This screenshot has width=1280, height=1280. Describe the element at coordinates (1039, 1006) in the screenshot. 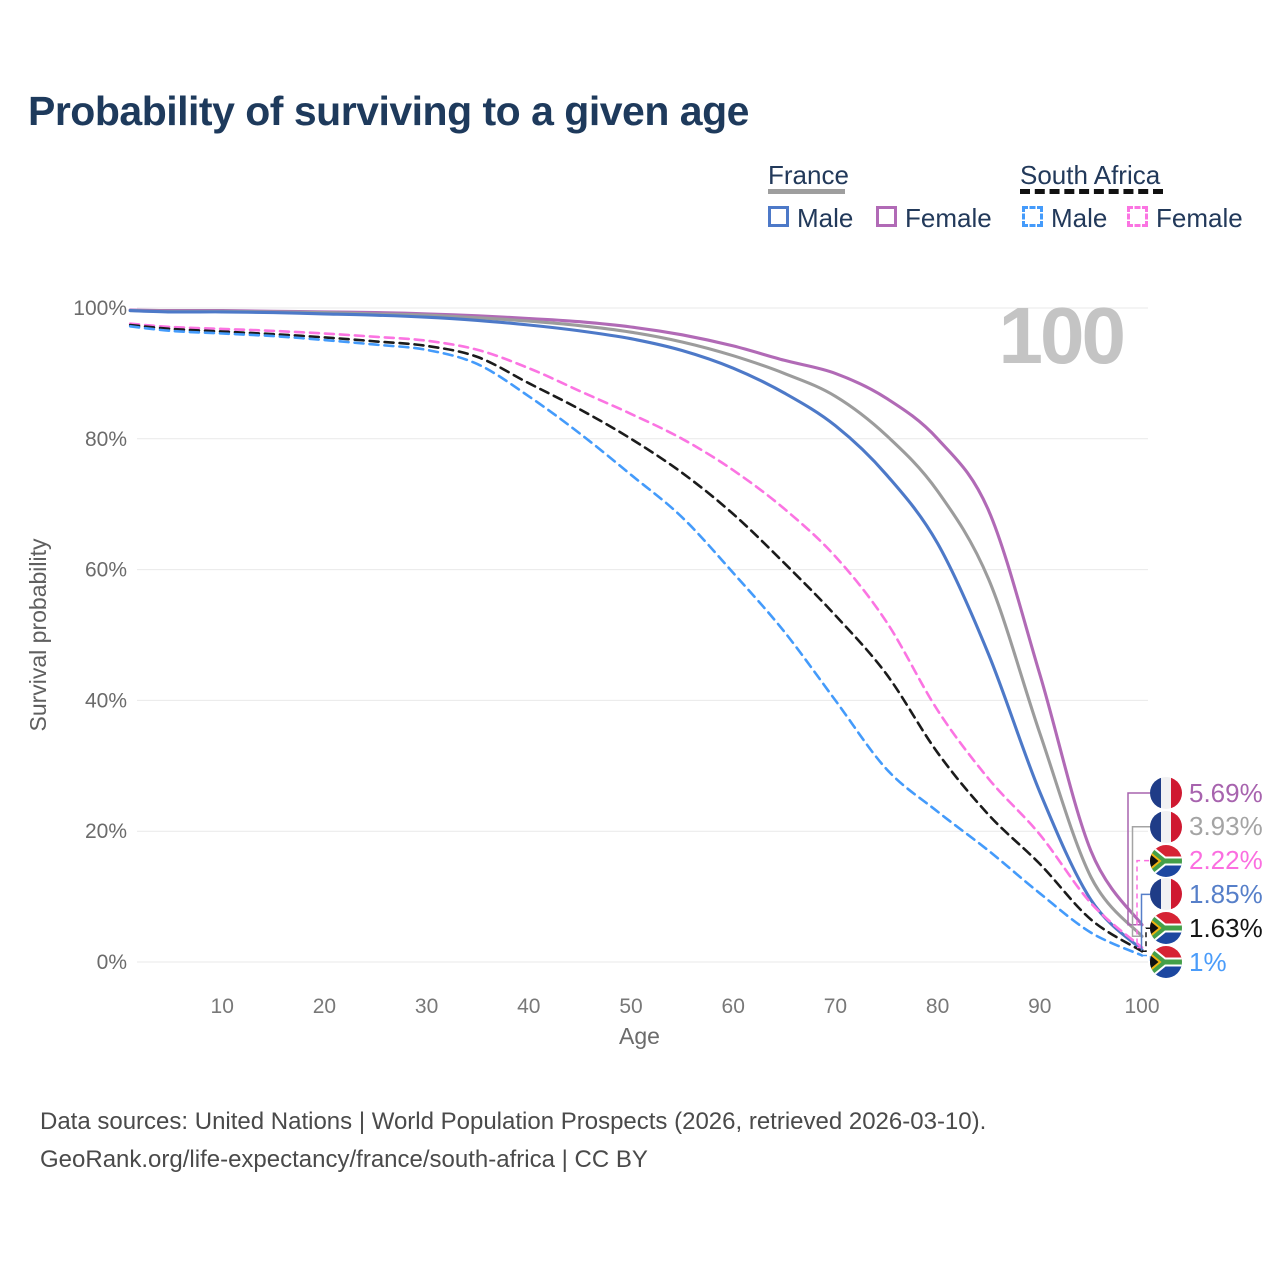

I see `x-tick-label: 90` at that location.